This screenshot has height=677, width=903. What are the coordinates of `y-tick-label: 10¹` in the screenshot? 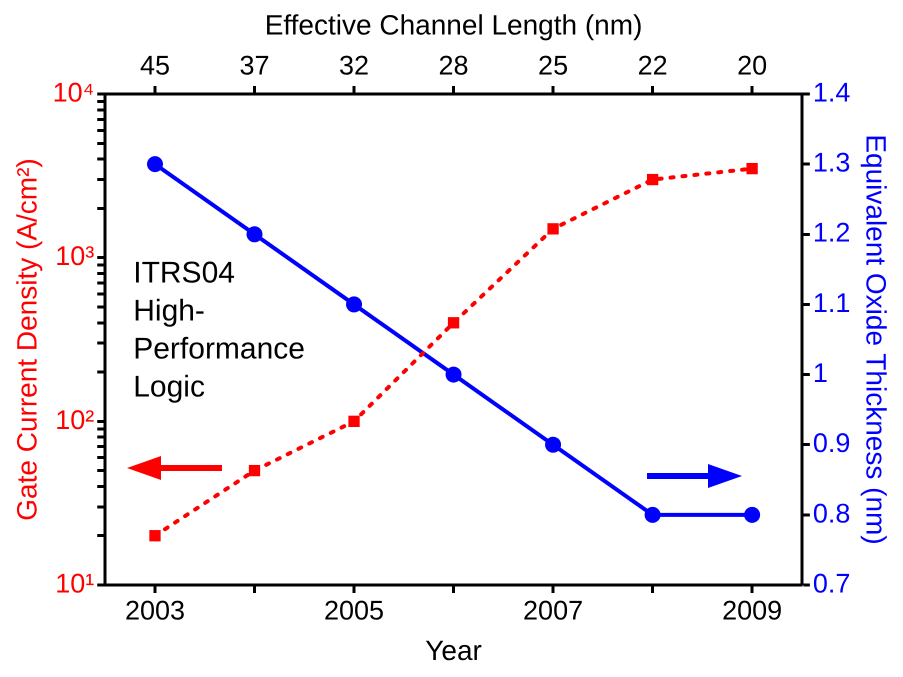 It's located at (74, 583).